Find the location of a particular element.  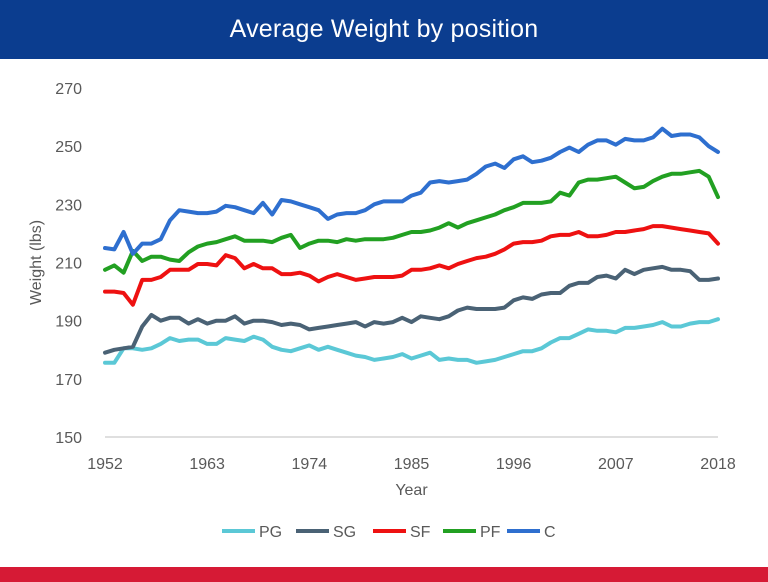

legend-label-sg: SG is located at coordinates (344, 532).